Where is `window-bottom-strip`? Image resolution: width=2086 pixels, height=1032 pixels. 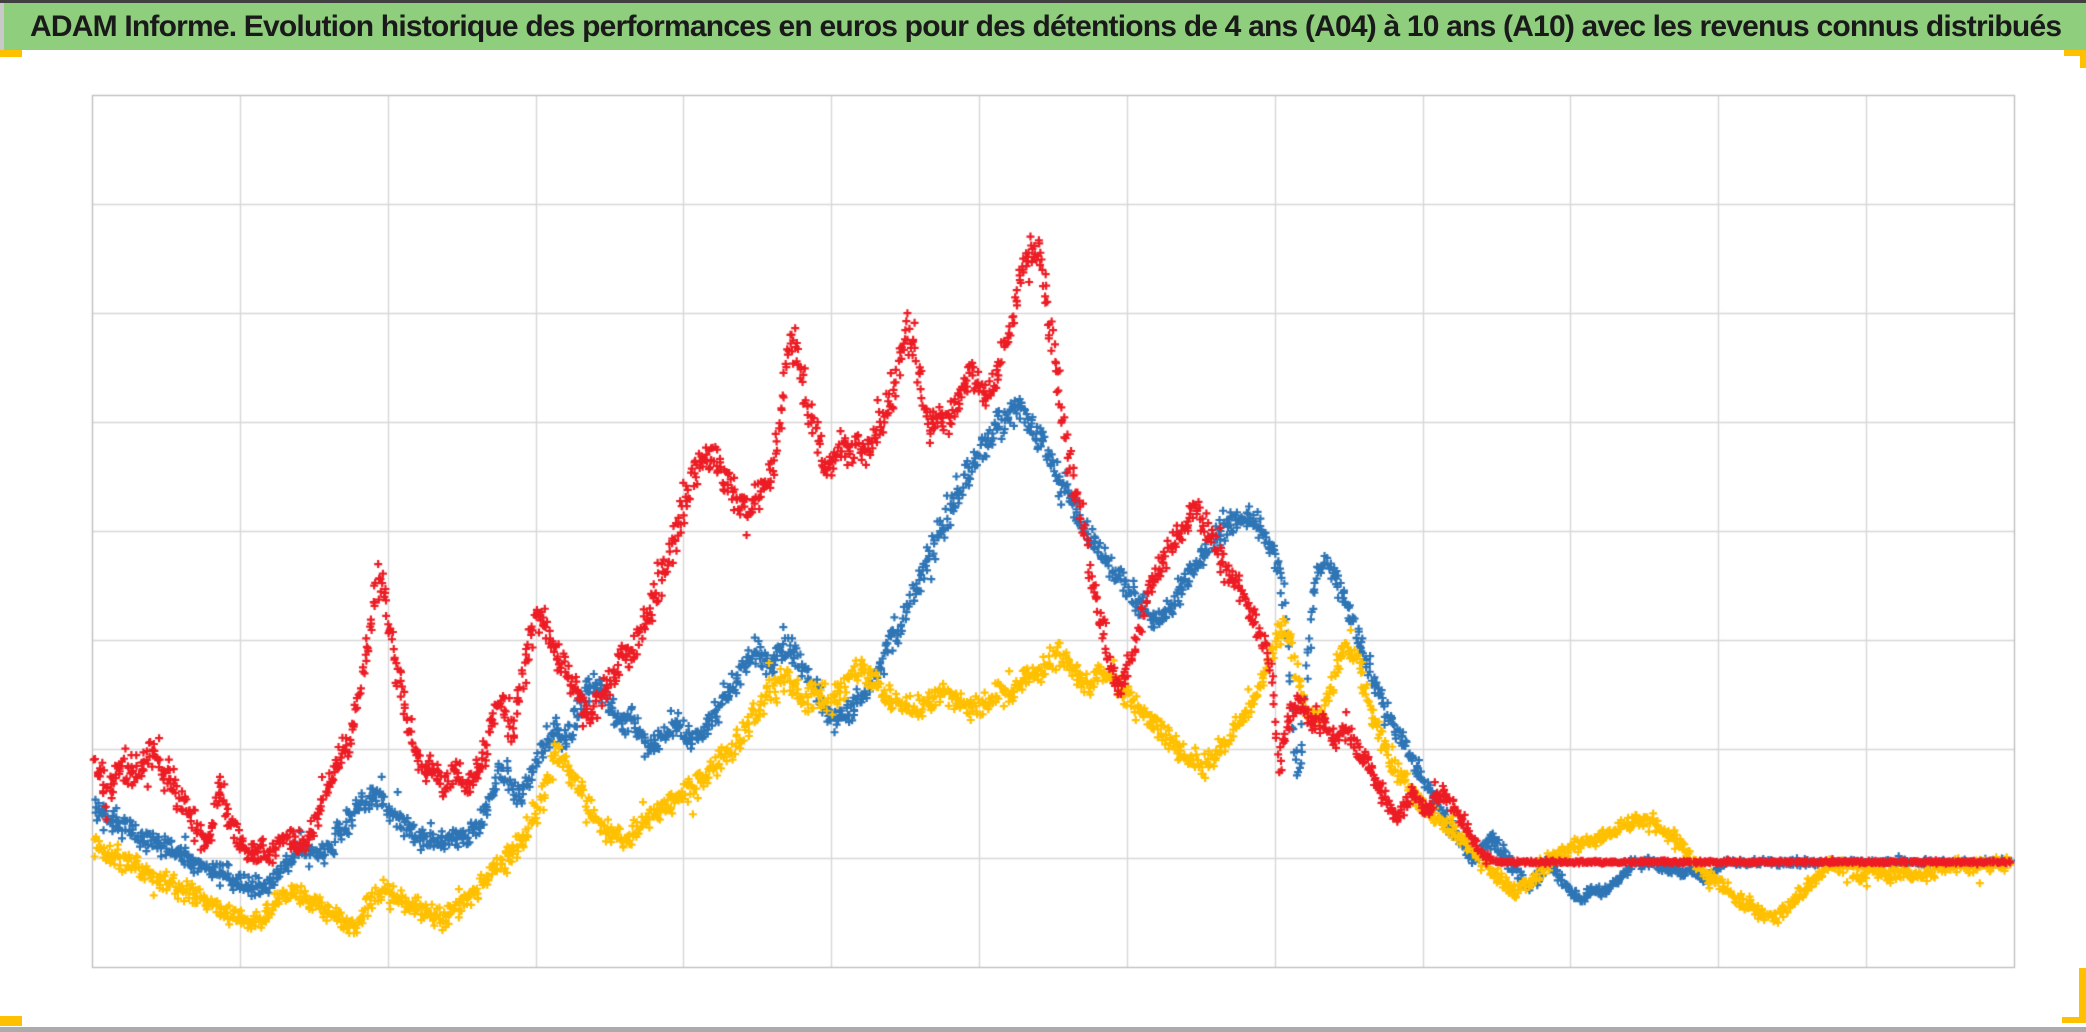 window-bottom-strip is located at coordinates (1043, 1029).